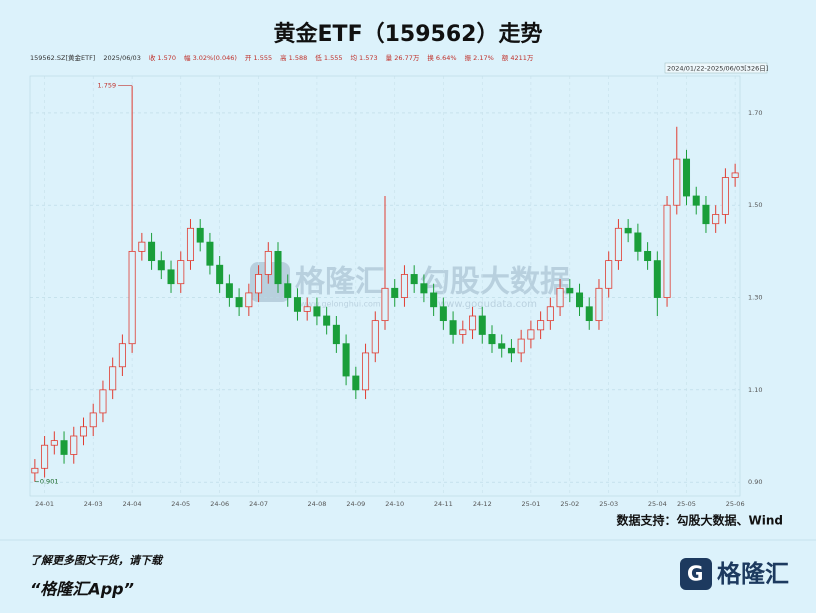 The height and width of the screenshot is (613, 816). What do you see at coordinates (258, 58) in the screenshot?
I see `info-item: 开 1.555` at bounding box center [258, 58].